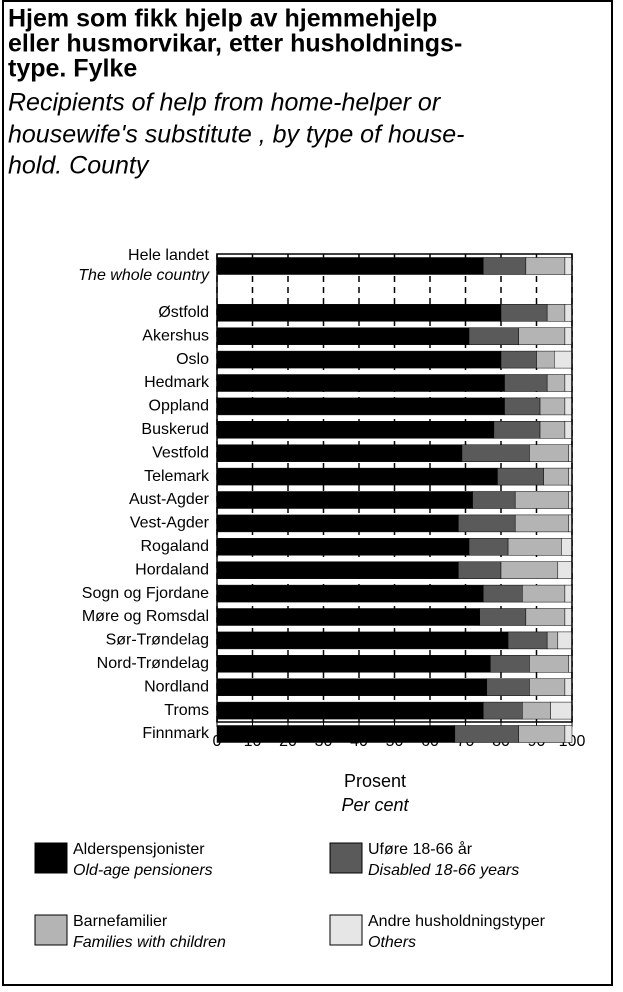 The height and width of the screenshot is (992, 623). I want to click on y-tick-label: Hele landet, so click(169, 255).